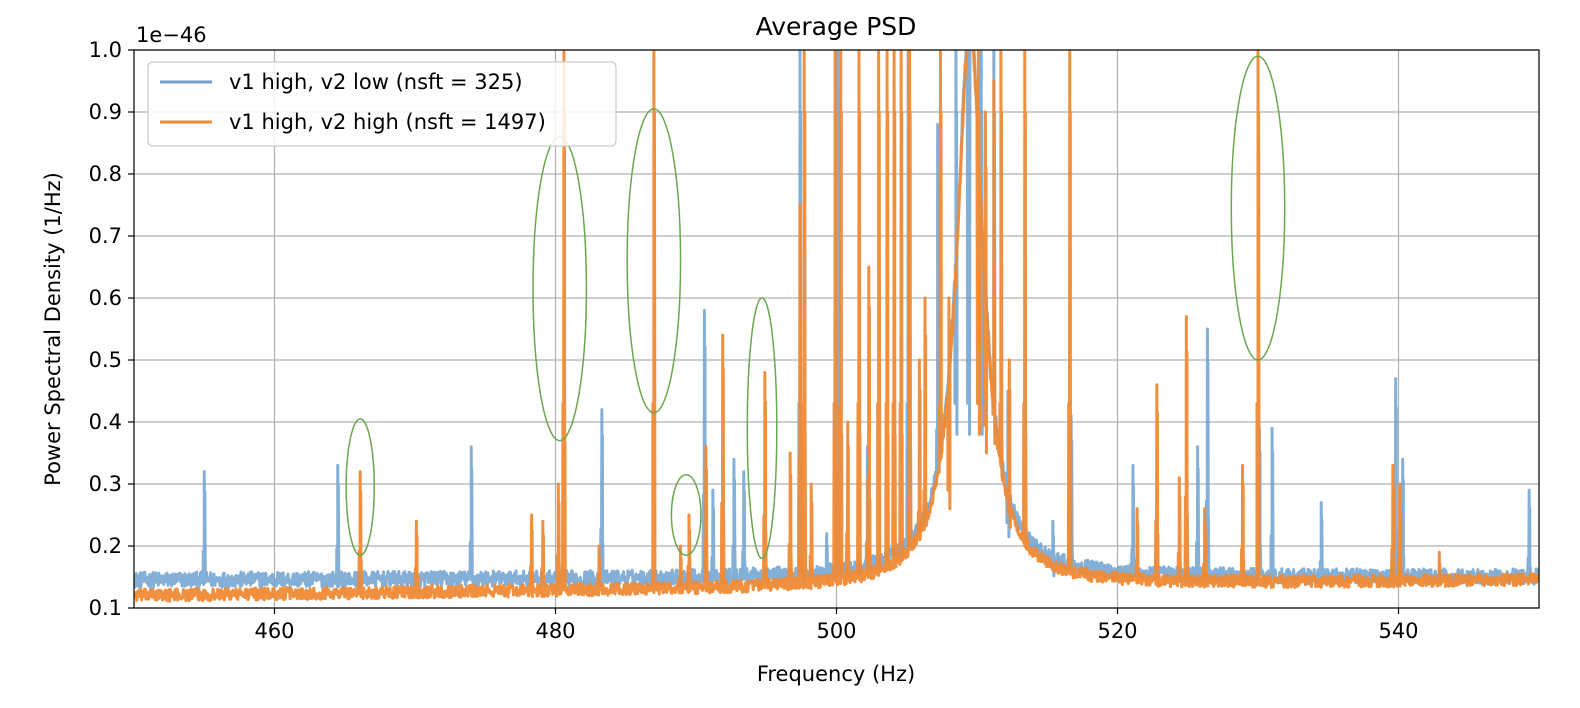 The height and width of the screenshot is (708, 1580). Describe the element at coordinates (555, 631) in the screenshot. I see `x-tick-label: 480` at that location.